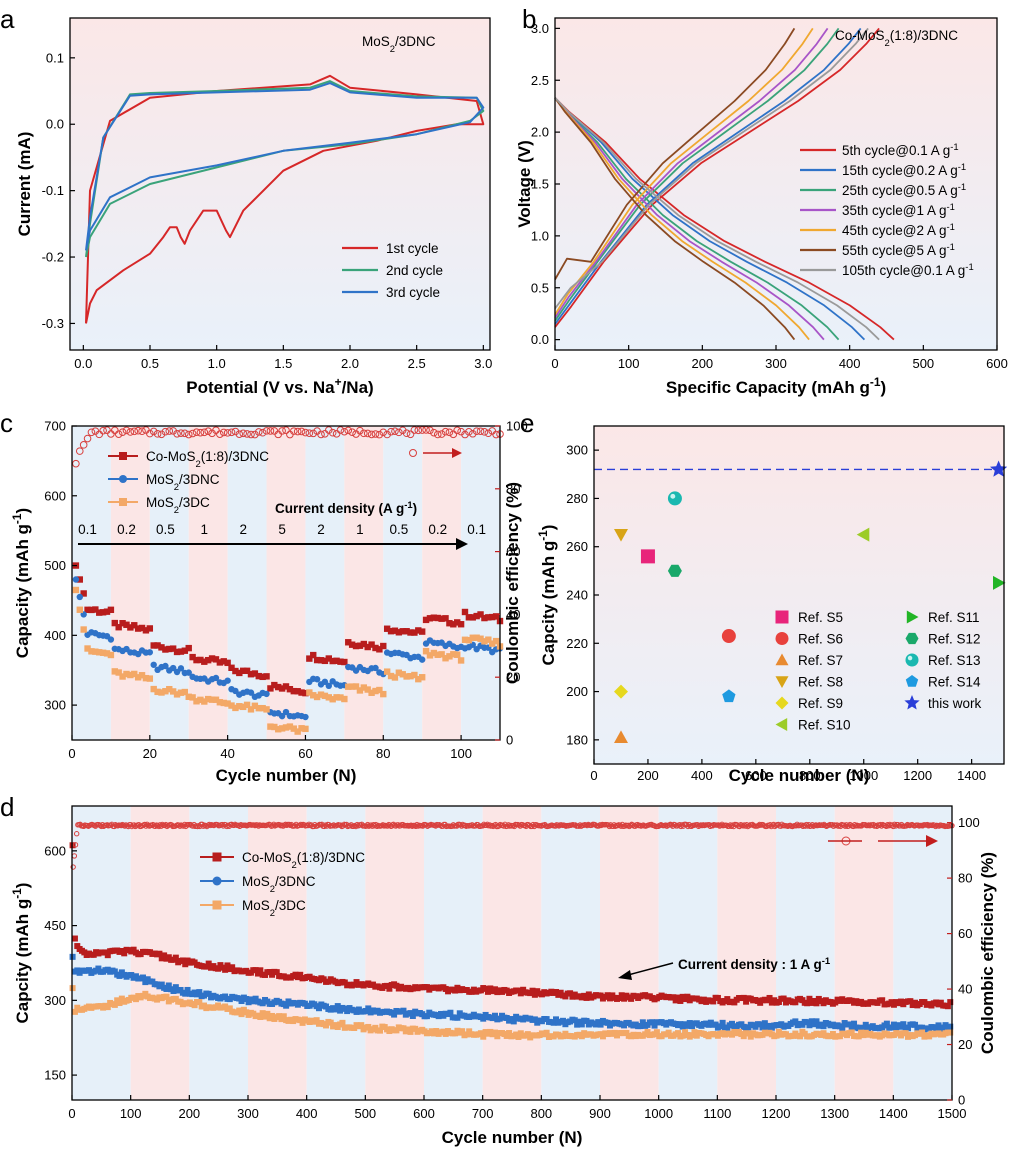 The image size is (1016, 1150). What do you see at coordinates (711, 168) in the screenshot?
I see `charge-curve` at bounding box center [711, 168].